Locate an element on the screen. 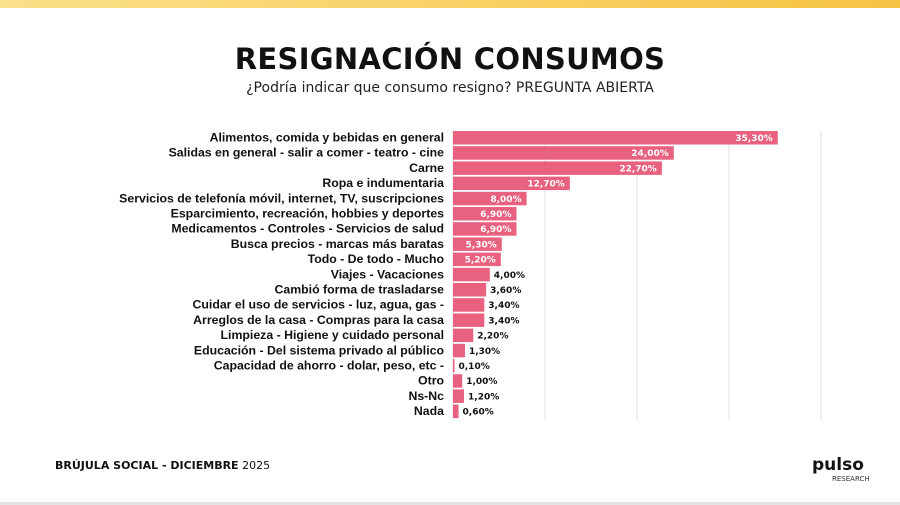 This screenshot has width=900, height=505. category-label: Limpieza - Higiene y cuidado personal is located at coordinates (332, 335).